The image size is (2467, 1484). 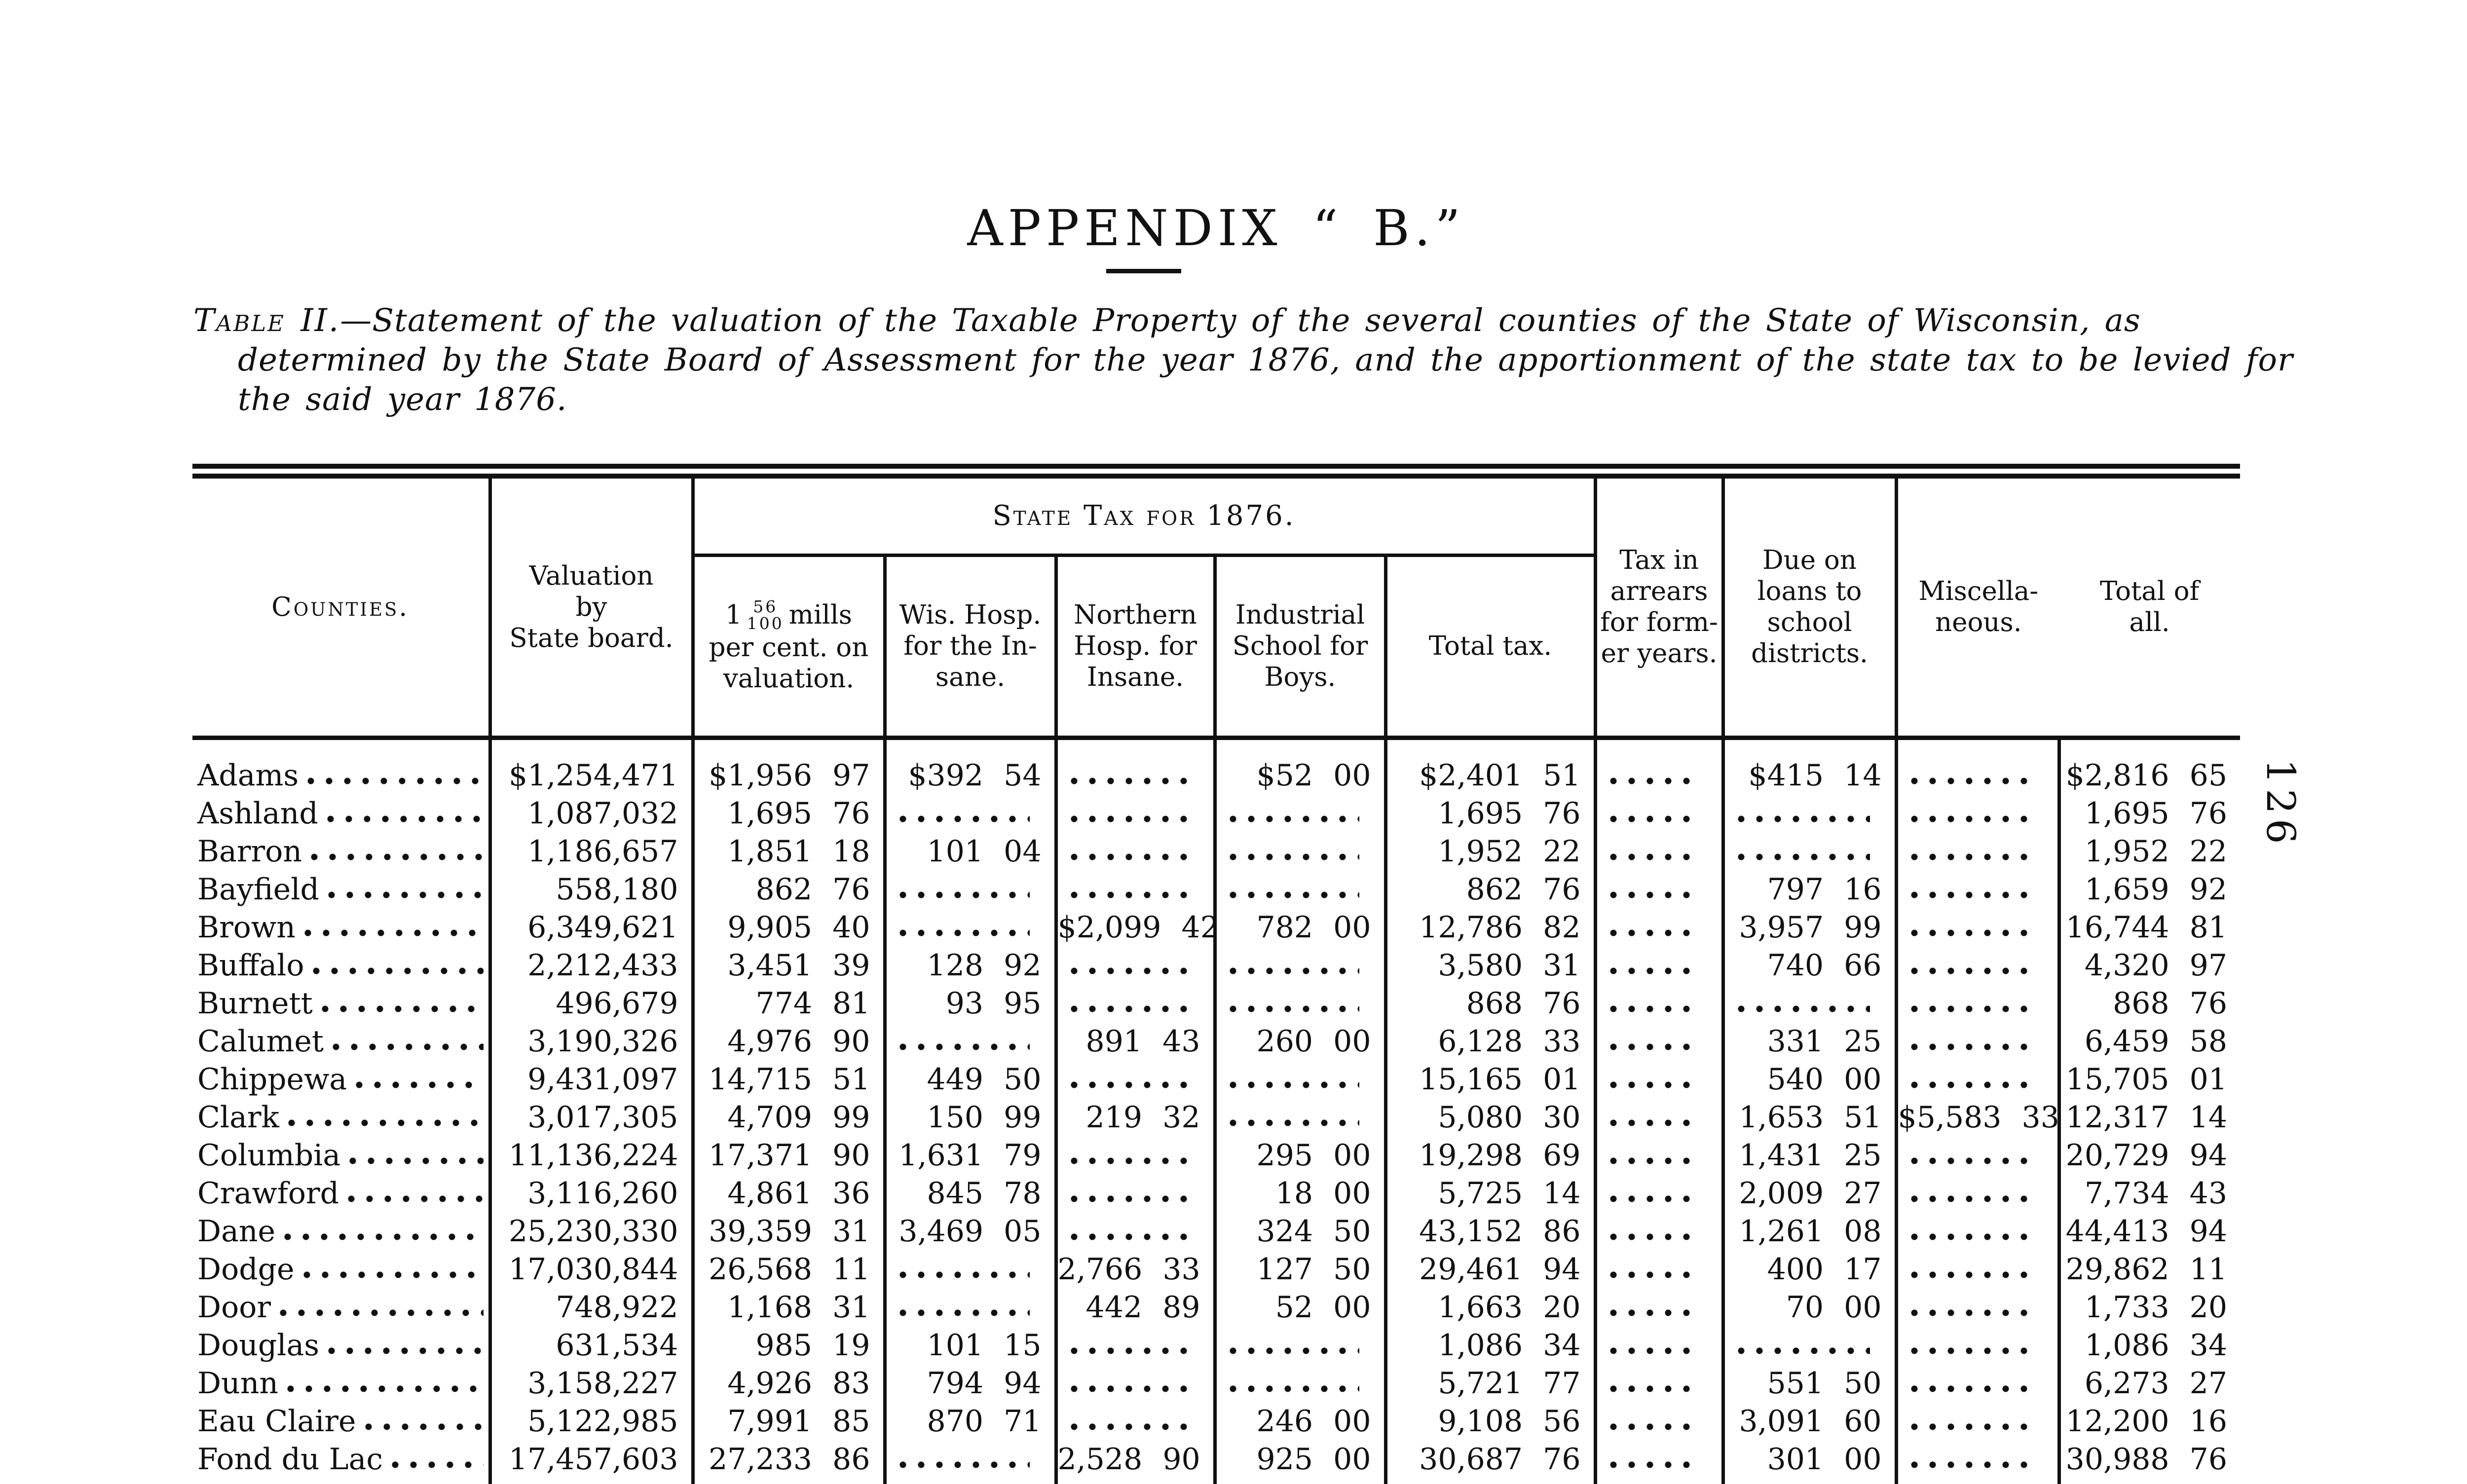 What do you see at coordinates (1809, 1079) in the screenshot?
I see `cell-due: 540 00` at bounding box center [1809, 1079].